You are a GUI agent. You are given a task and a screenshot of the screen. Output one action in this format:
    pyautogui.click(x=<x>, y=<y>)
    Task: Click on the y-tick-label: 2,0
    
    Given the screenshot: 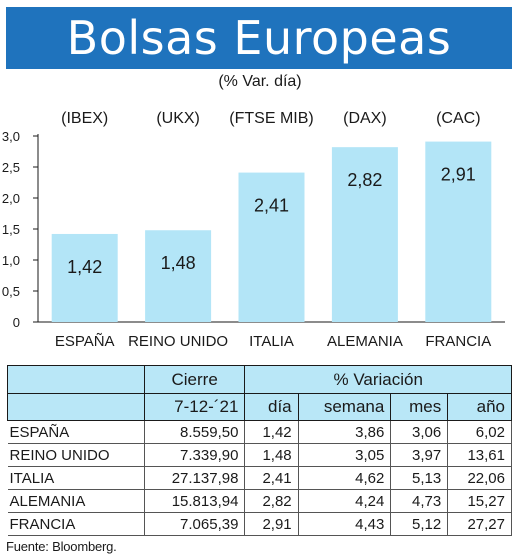 What is the action you would take?
    pyautogui.click(x=11, y=198)
    